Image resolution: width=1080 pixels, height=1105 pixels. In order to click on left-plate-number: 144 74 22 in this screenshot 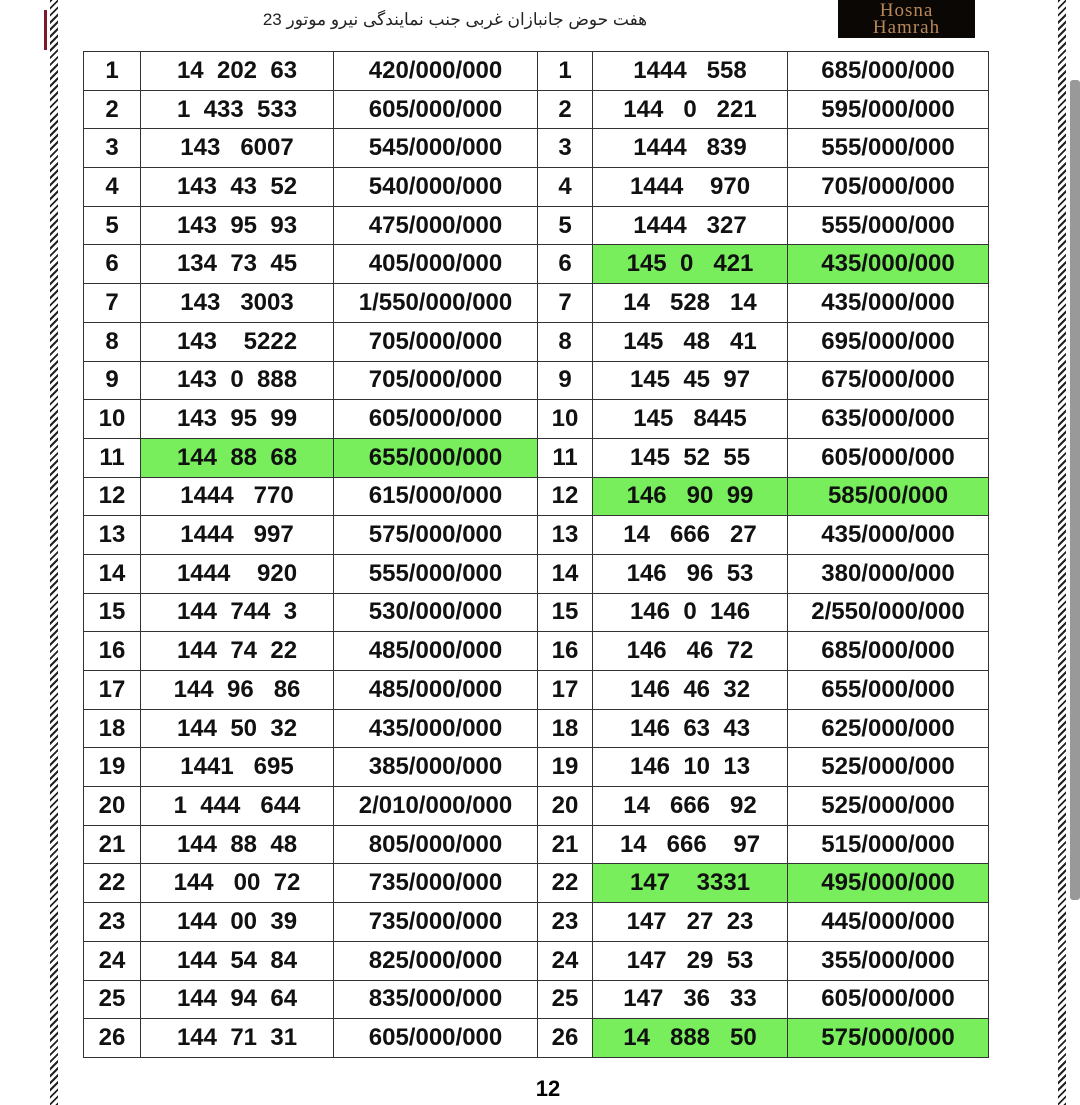, I will do `click(237, 651)`.